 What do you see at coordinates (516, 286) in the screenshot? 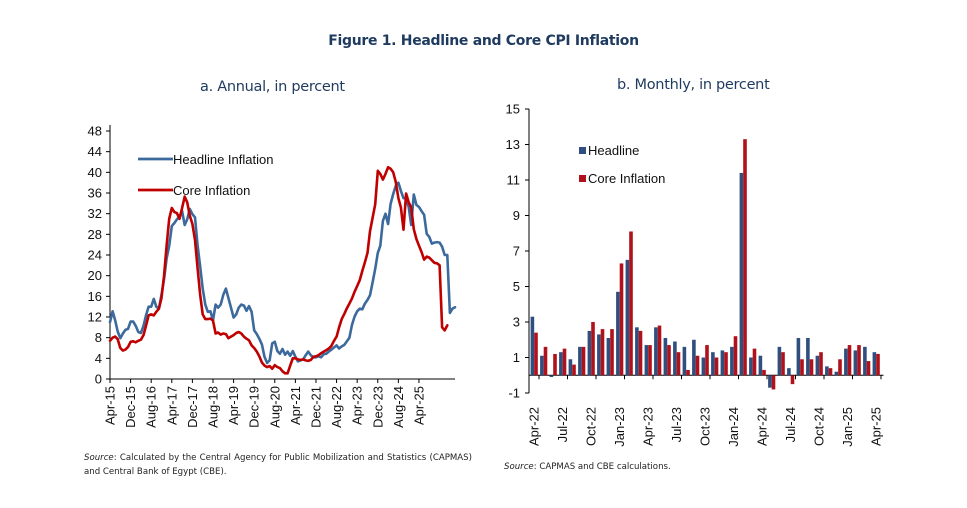
I see `y-tick-label: 5` at bounding box center [516, 286].